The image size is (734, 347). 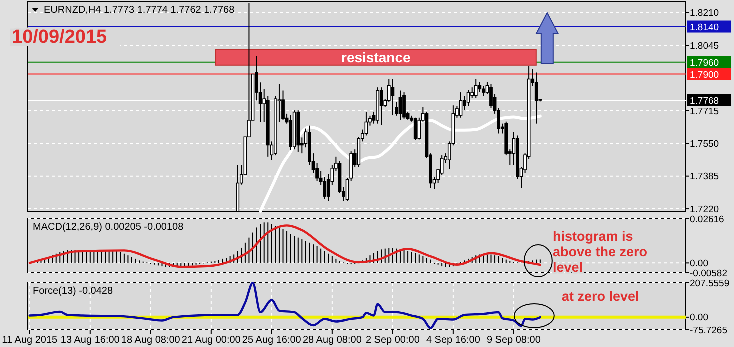 What do you see at coordinates (90, 340) in the screenshot?
I see `x-tick-label: 13 Aug 16:00` at bounding box center [90, 340].